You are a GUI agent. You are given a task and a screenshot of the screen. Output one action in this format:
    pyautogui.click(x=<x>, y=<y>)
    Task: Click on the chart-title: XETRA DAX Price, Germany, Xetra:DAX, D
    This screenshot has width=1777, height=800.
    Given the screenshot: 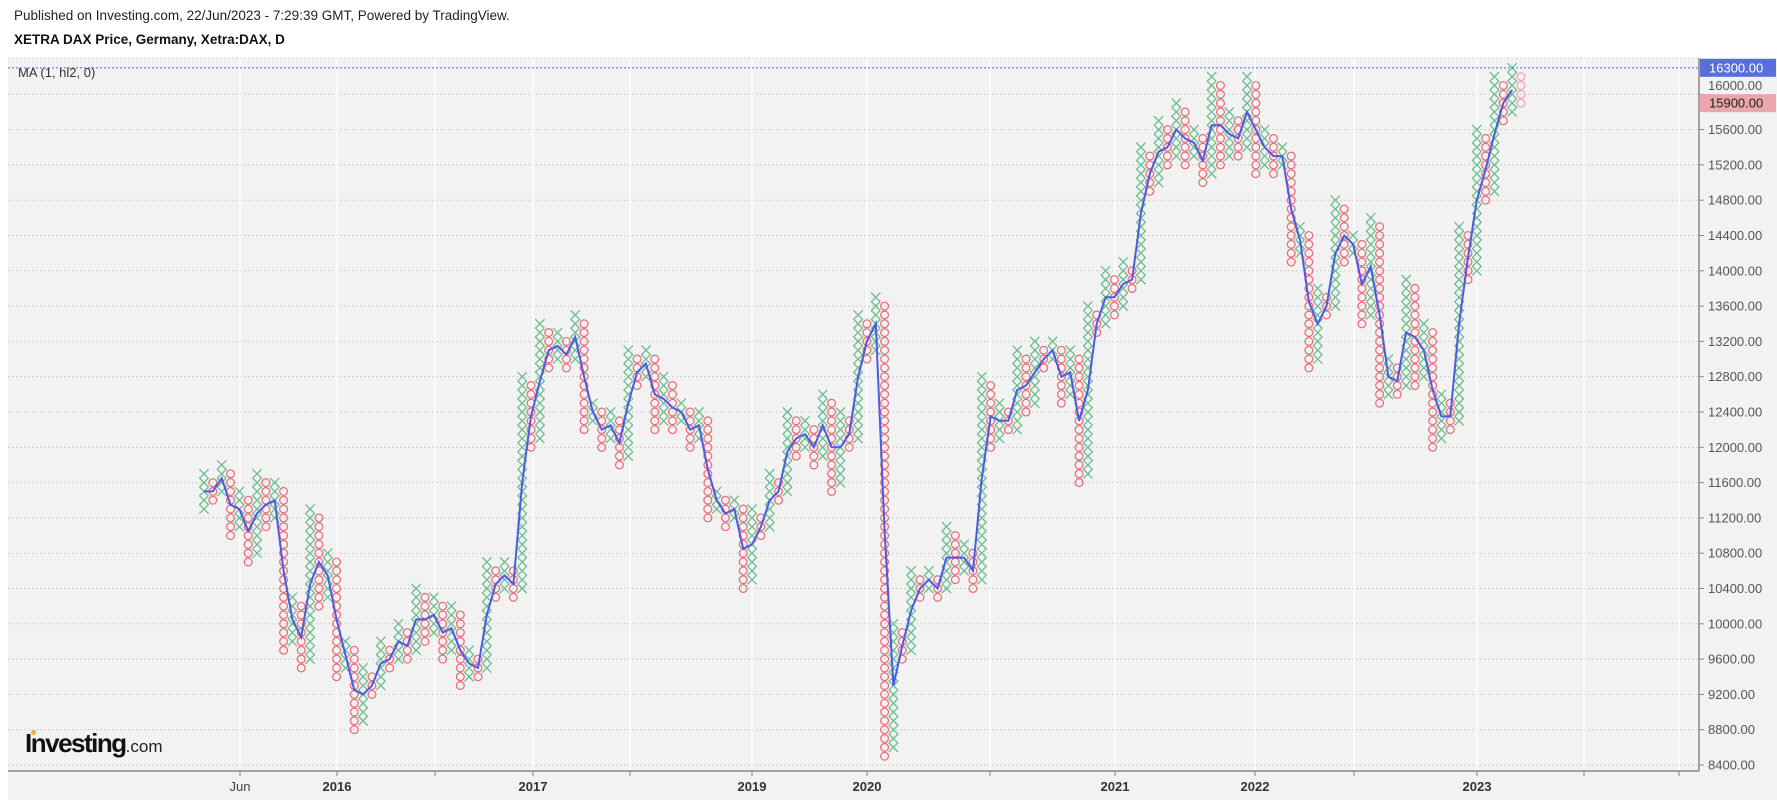 What is the action you would take?
    pyautogui.click(x=149, y=39)
    